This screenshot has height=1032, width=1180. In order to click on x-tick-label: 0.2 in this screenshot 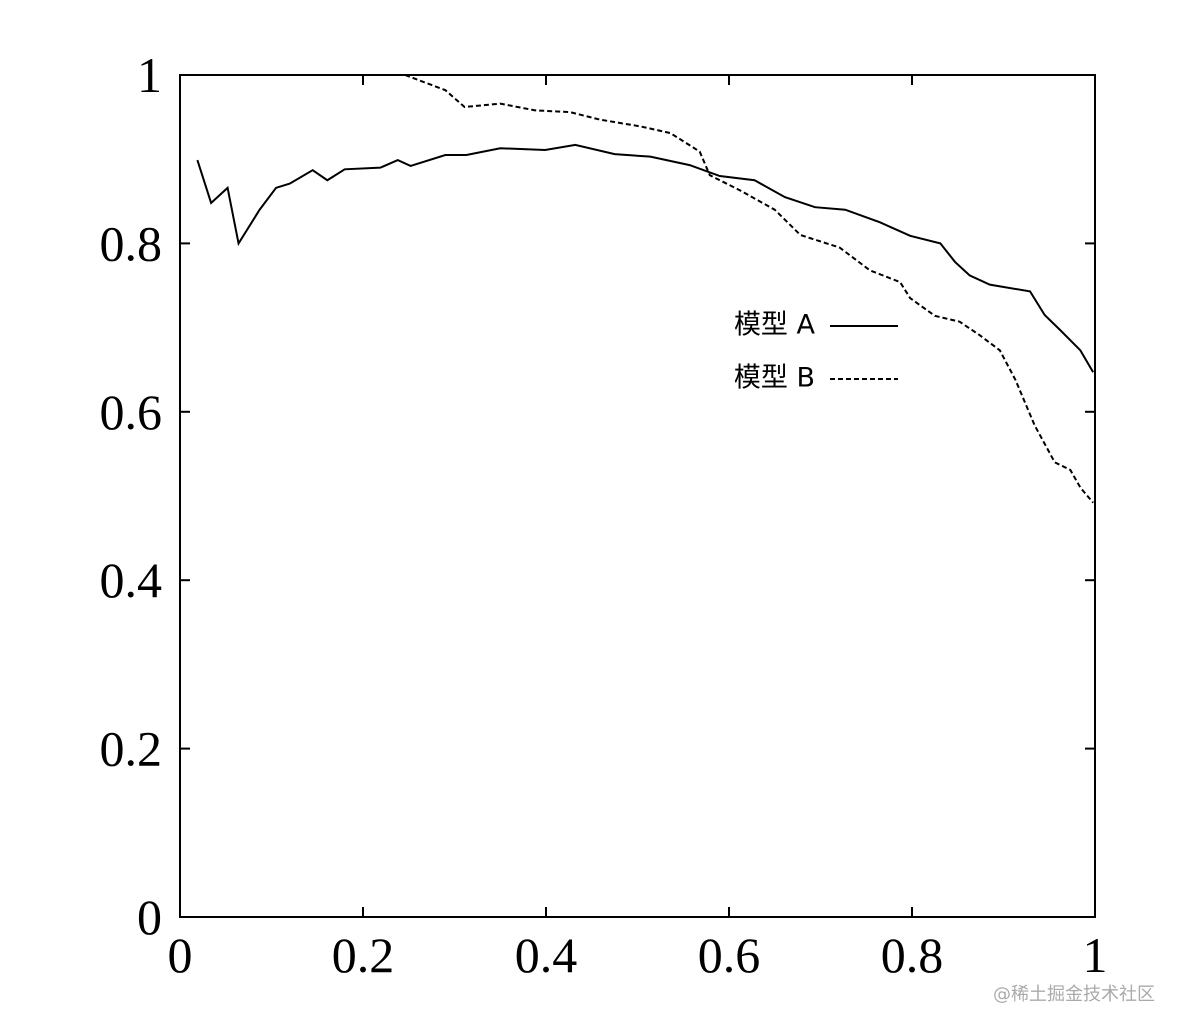, I will do `click(363, 955)`.